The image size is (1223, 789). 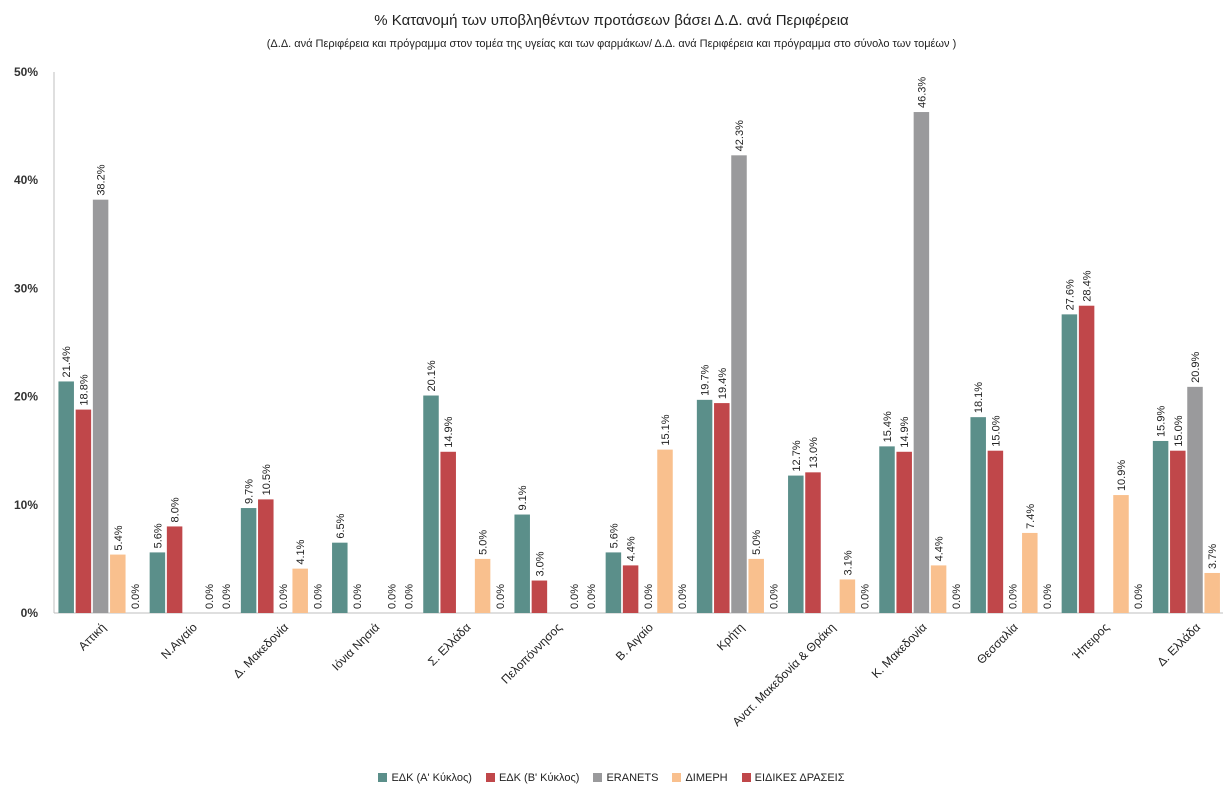 What do you see at coordinates (799, 778) in the screenshot?
I see `legend-label: ΕΙΔΙΚΕΣ ΔΡΑΣΕΙΣ` at bounding box center [799, 778].